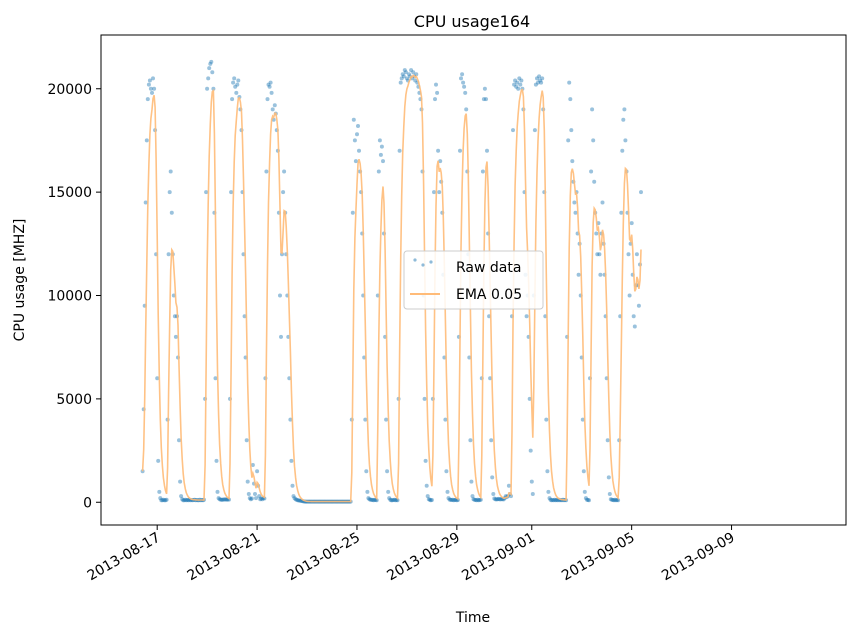  What do you see at coordinates (69, 297) in the screenshot?
I see `y-tick-label: 10000` at bounding box center [69, 297].